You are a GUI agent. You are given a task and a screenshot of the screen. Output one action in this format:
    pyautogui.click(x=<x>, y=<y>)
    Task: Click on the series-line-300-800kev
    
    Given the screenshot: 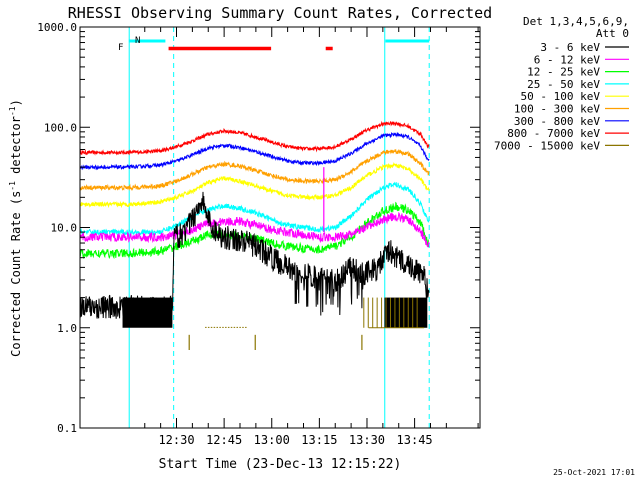 What is the action you would take?
    pyautogui.click(x=254, y=151)
    